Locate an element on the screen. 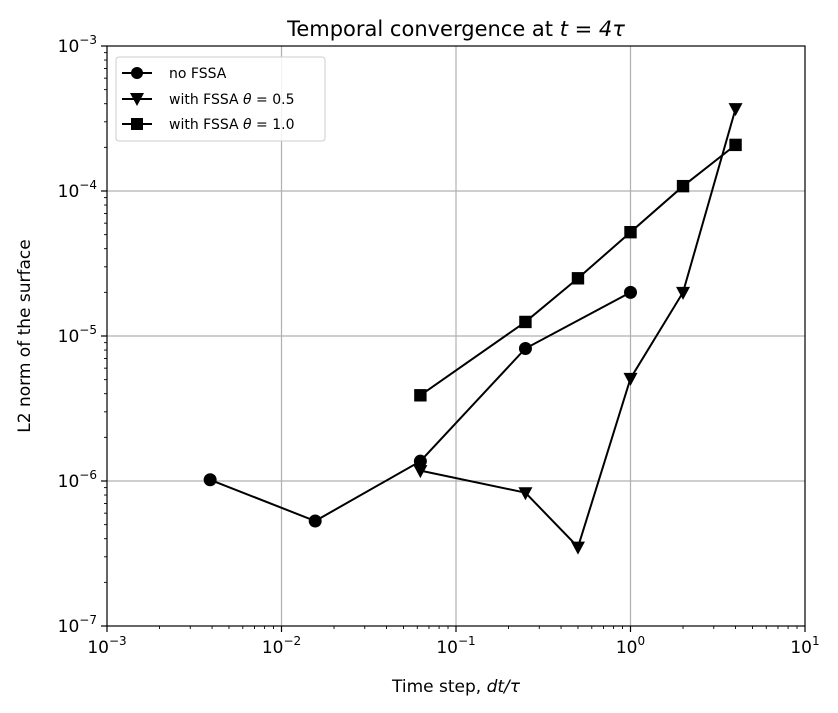 This screenshot has height=713, width=838. legend-label-fssa-10: with FSSA θ = 1.0 is located at coordinates (232, 125).